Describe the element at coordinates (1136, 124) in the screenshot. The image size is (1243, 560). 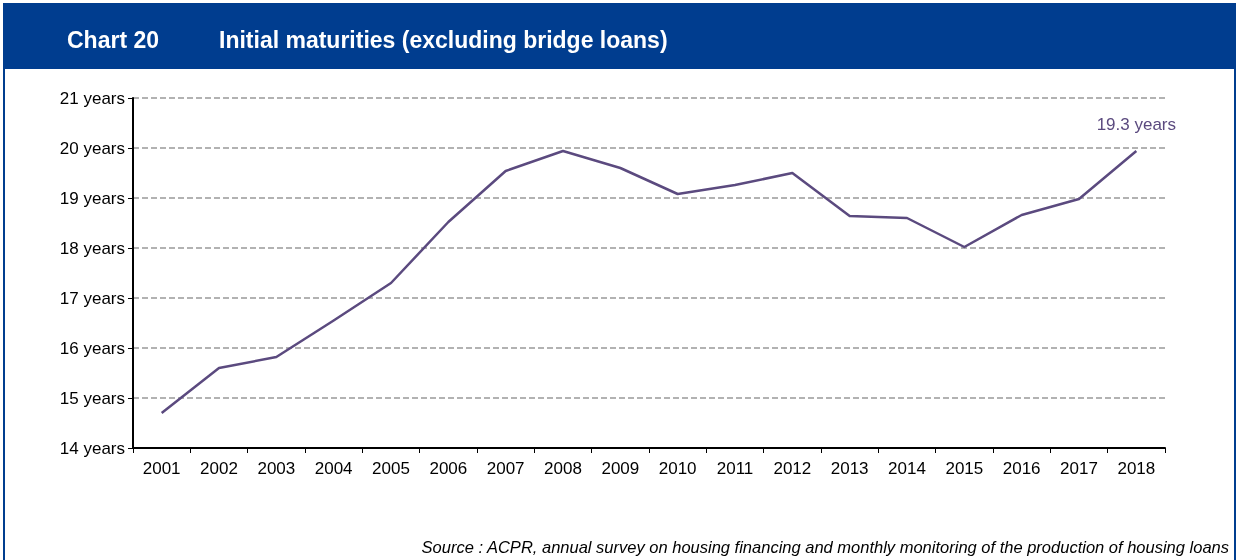
I see `annotation: 19.3 years` at that location.